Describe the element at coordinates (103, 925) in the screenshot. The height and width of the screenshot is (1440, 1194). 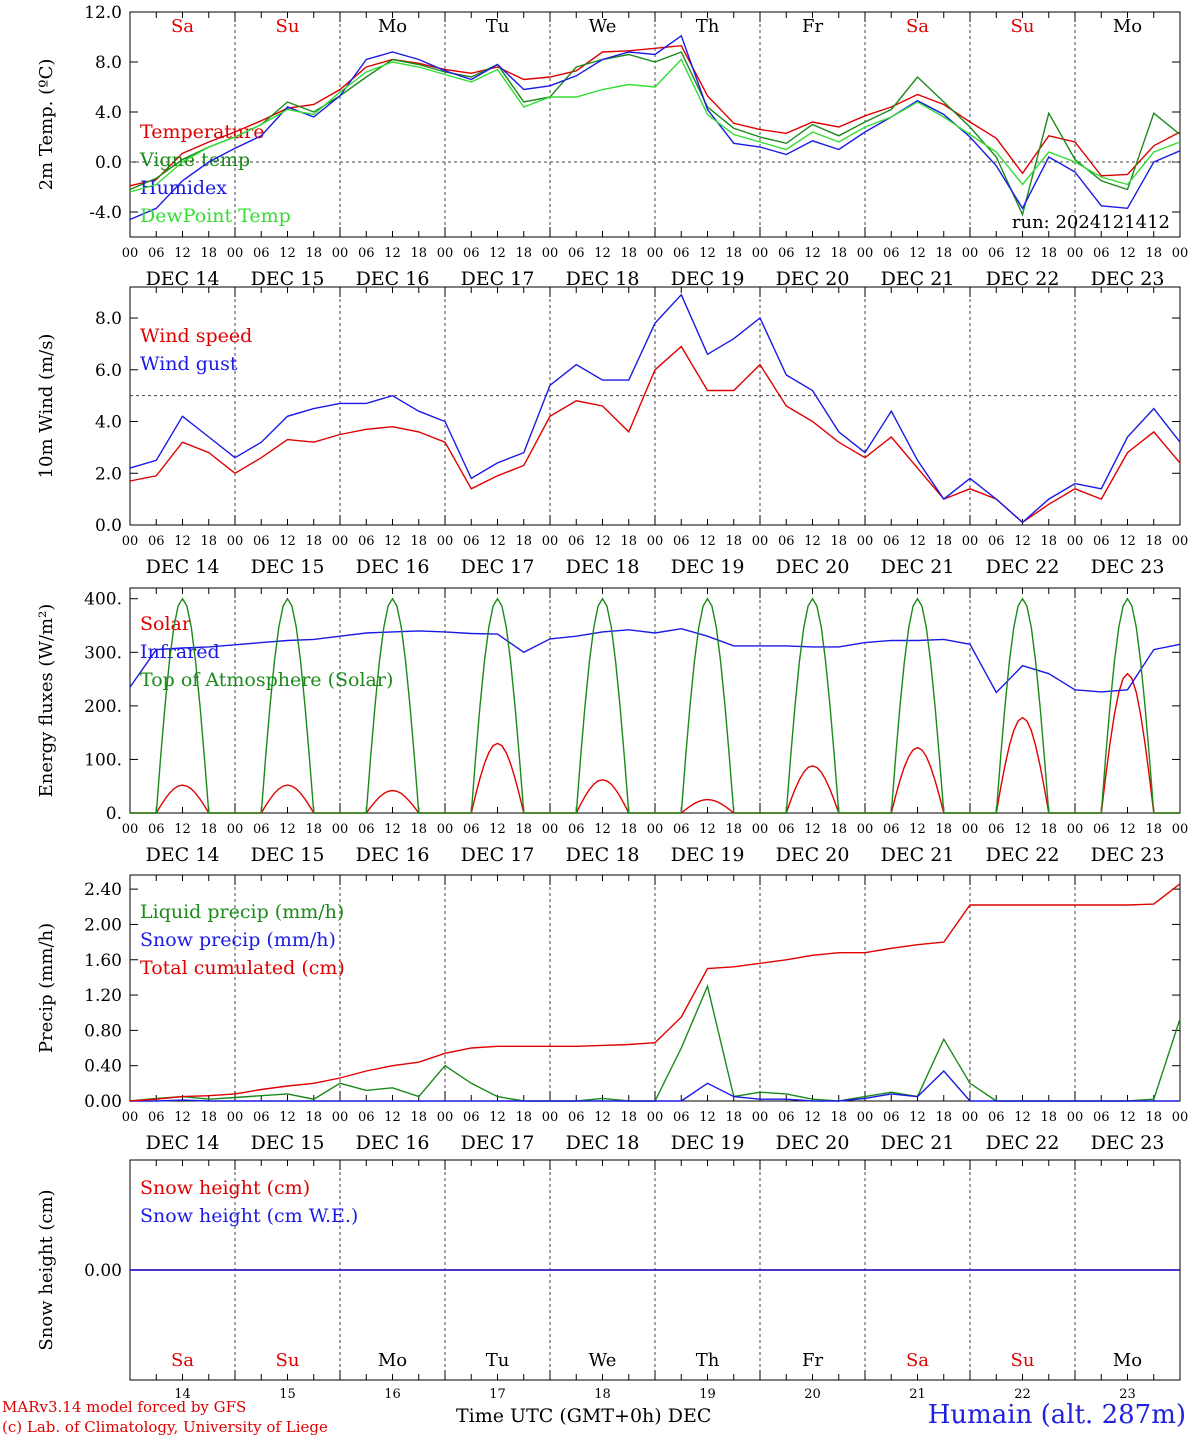
I see `y-tick-label: 2.00` at that location.